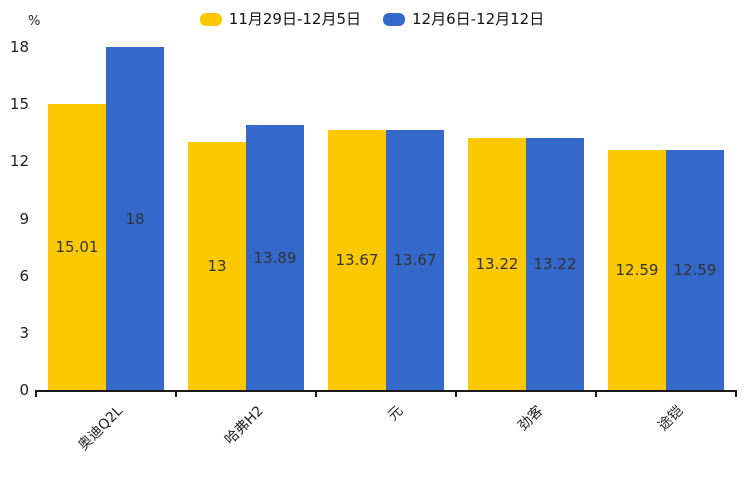 The height and width of the screenshot is (496, 744). I want to click on x-axis-line, so click(386, 391).